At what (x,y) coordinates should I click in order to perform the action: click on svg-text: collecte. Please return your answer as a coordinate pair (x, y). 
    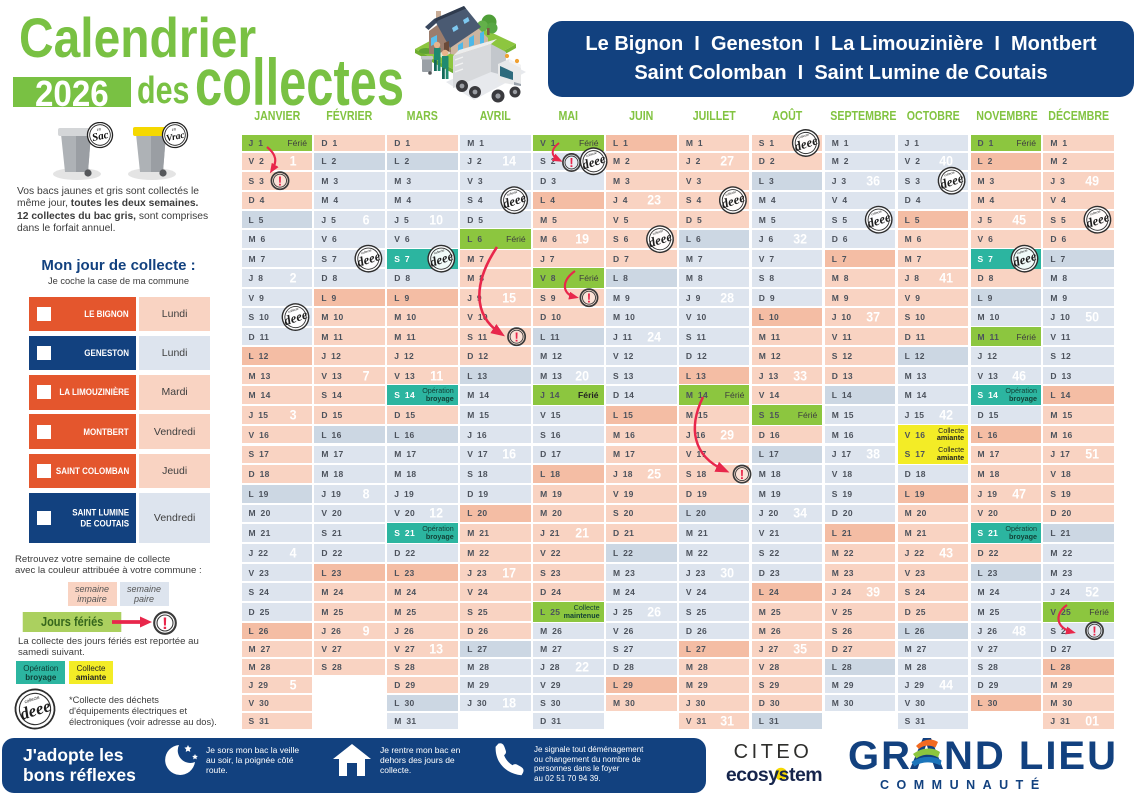
    Looking at the image, I should click on (32, 700).